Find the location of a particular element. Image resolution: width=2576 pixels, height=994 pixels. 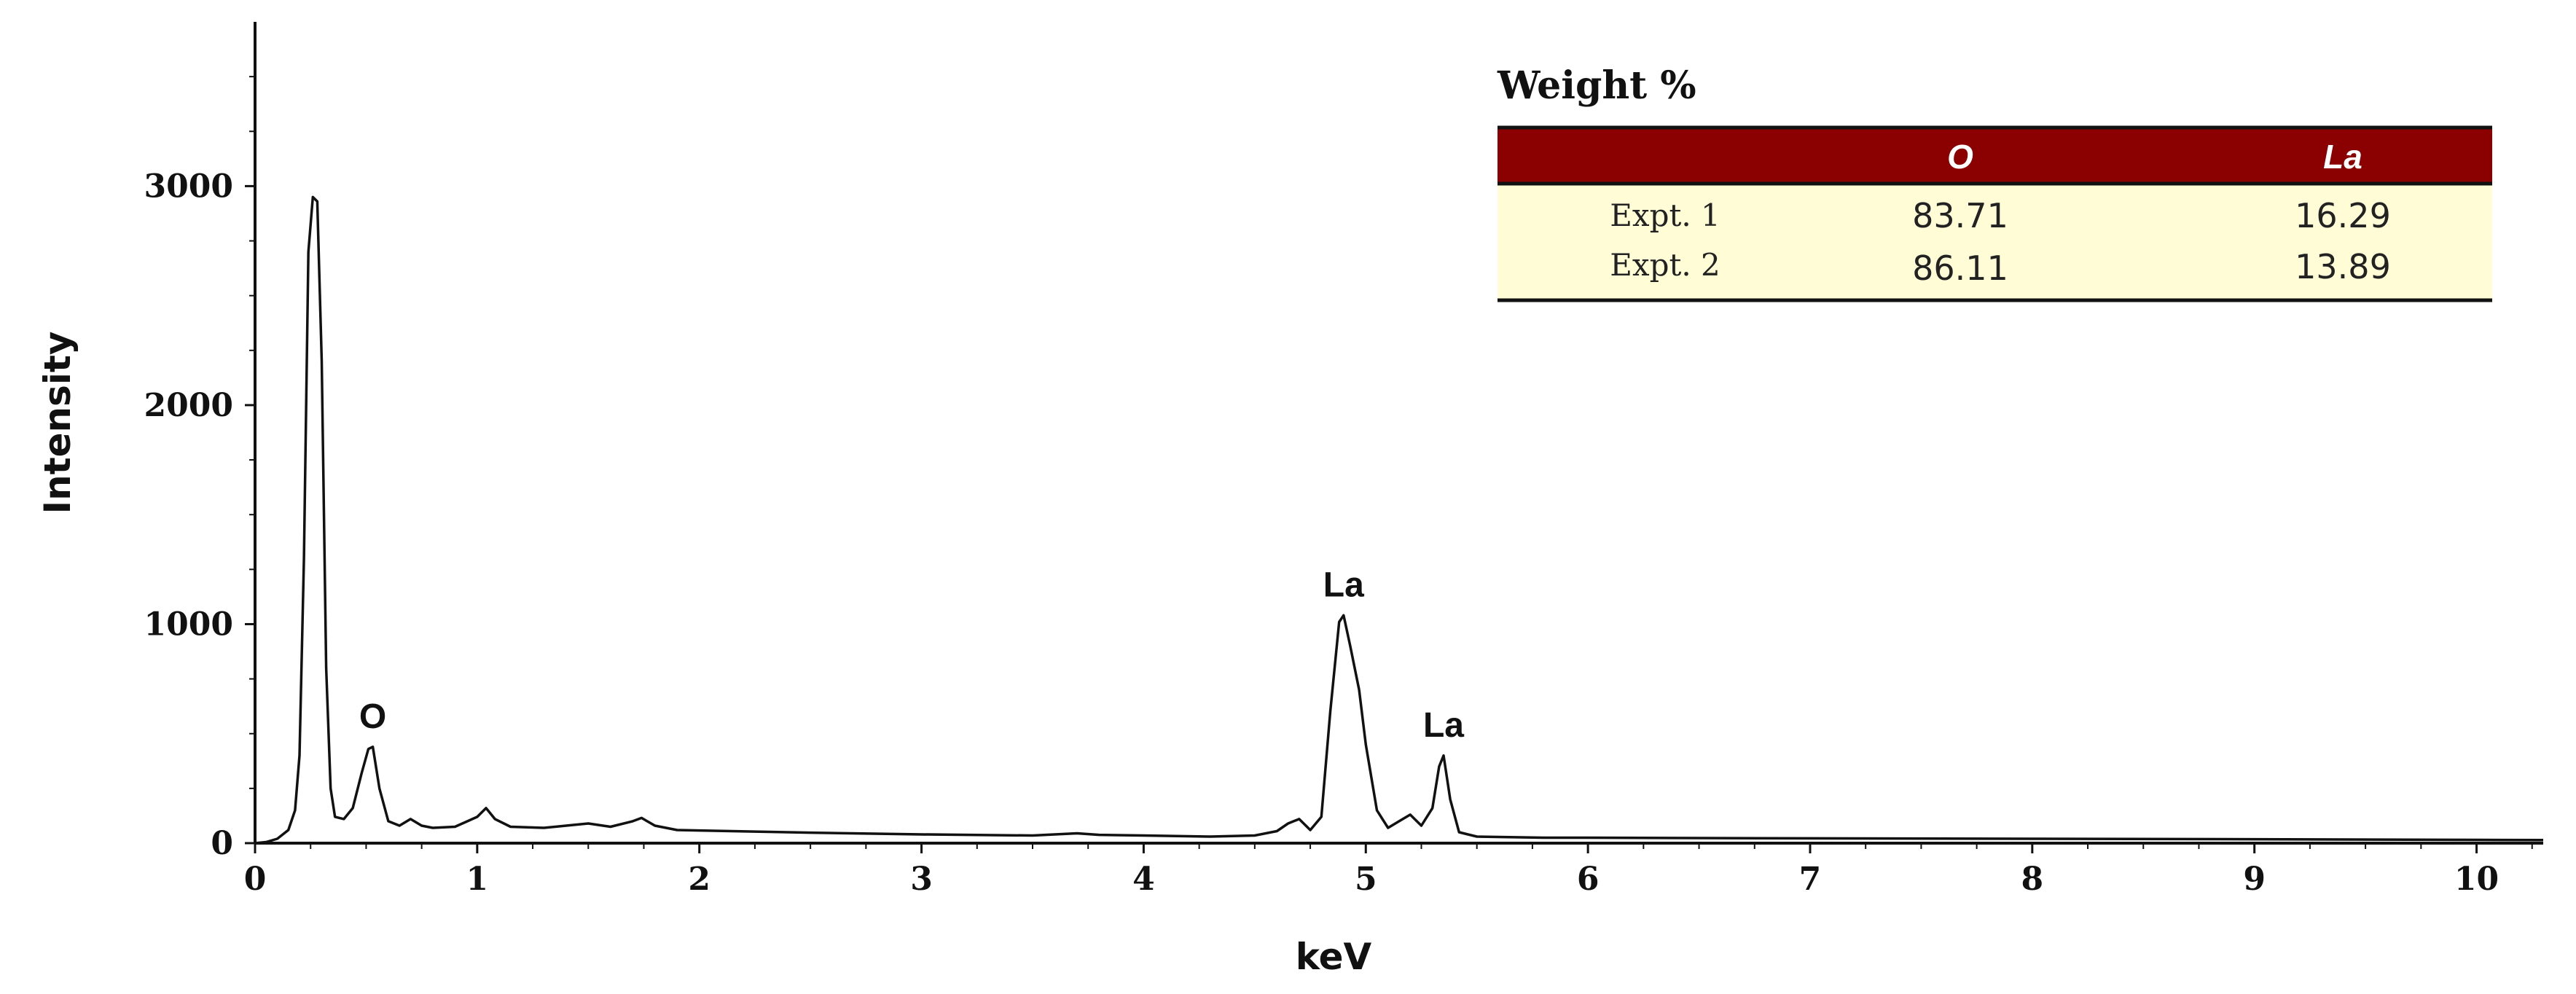

table-cell: 83.71 is located at coordinates (1960, 216).